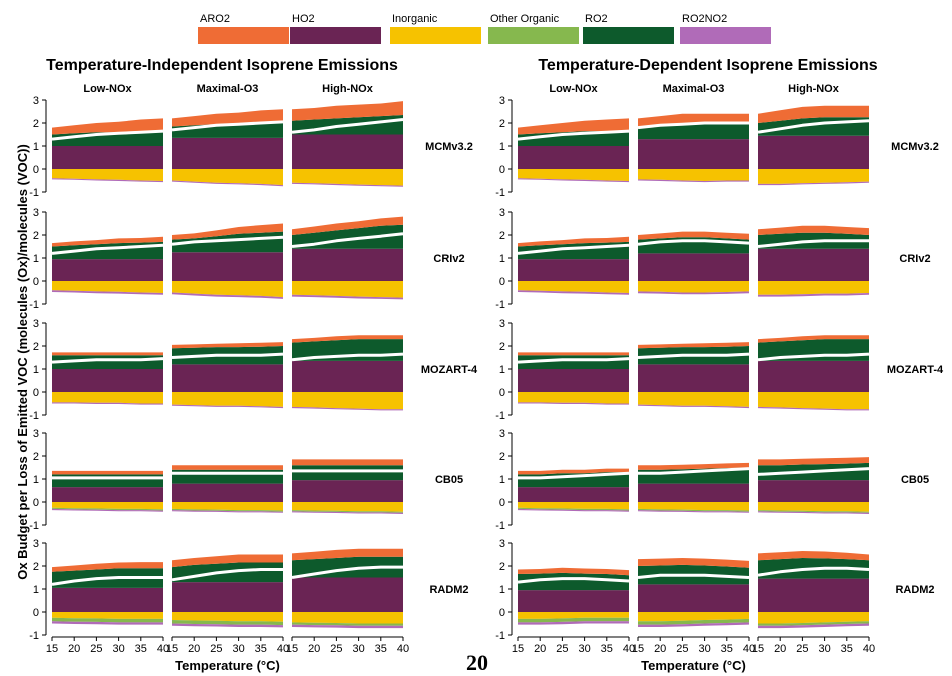 Image resolution: width=952 pixels, height=676 pixels. What do you see at coordinates (727, 649) in the screenshot?
I see `x-tick-label: 35` at bounding box center [727, 649].